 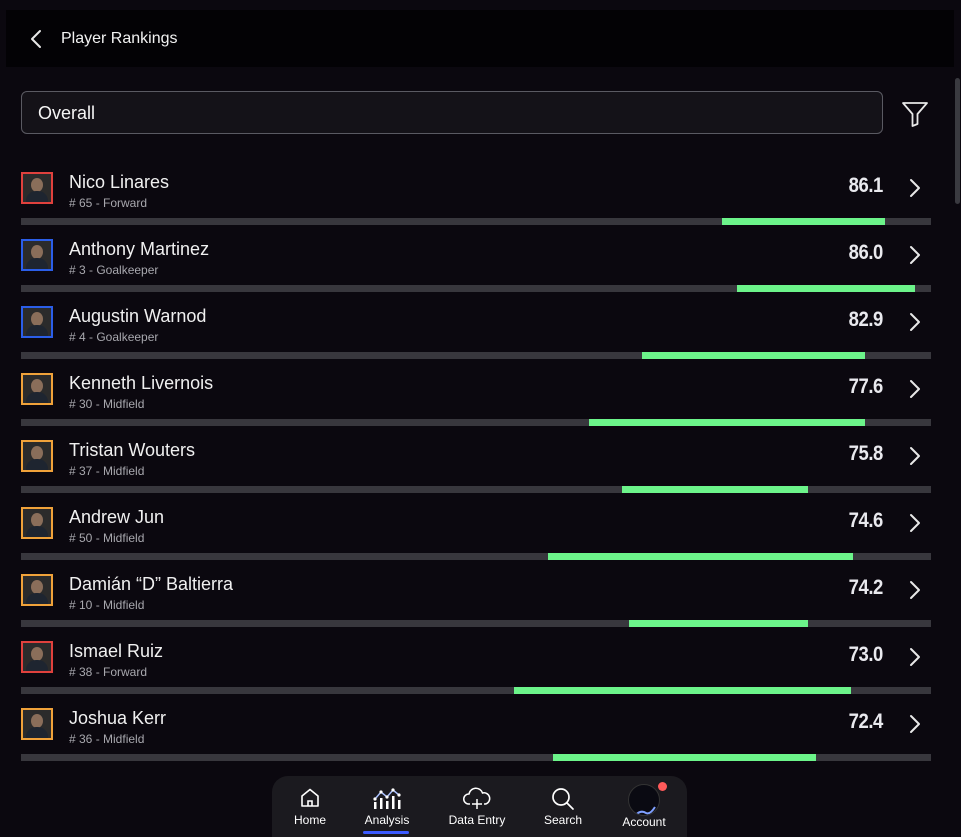 What do you see at coordinates (107, 739) in the screenshot?
I see `player-number-position: # 36 - Midfield` at bounding box center [107, 739].